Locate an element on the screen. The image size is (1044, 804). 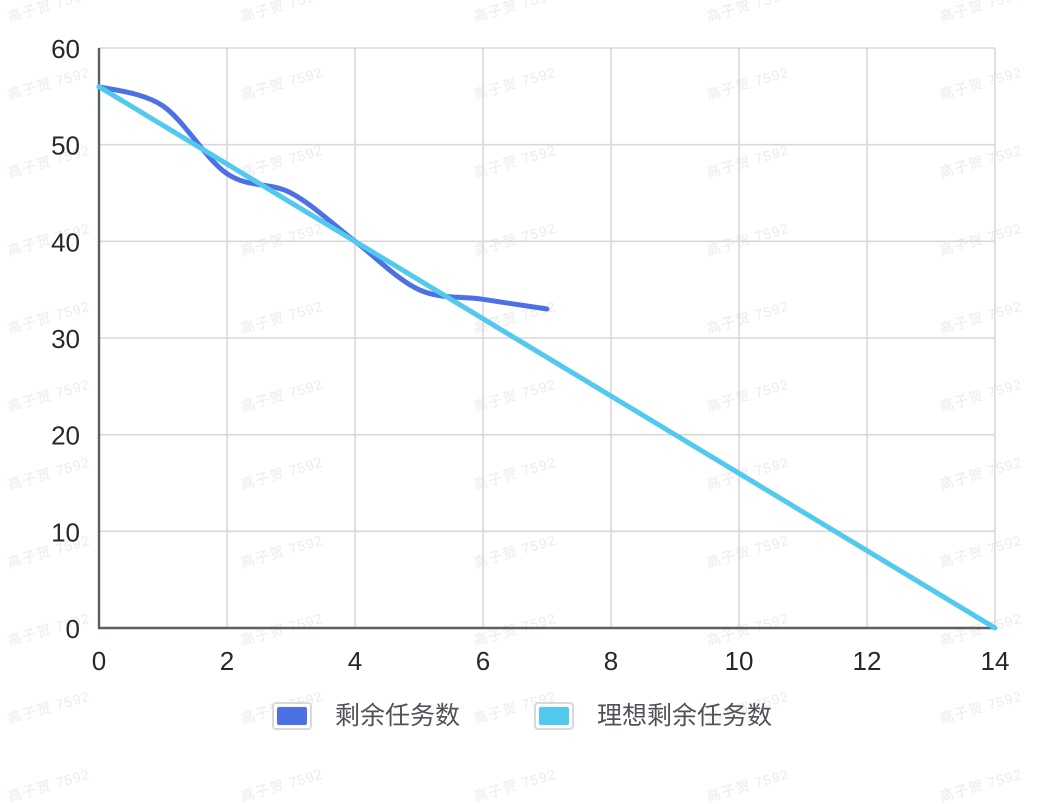
legend-swatch-ideal-remaining-tasks is located at coordinates (554, 716).